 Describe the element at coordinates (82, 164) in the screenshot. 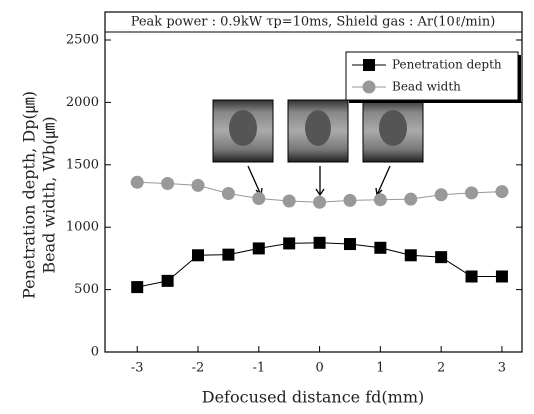

I see `y-tick-label: 1500` at that location.